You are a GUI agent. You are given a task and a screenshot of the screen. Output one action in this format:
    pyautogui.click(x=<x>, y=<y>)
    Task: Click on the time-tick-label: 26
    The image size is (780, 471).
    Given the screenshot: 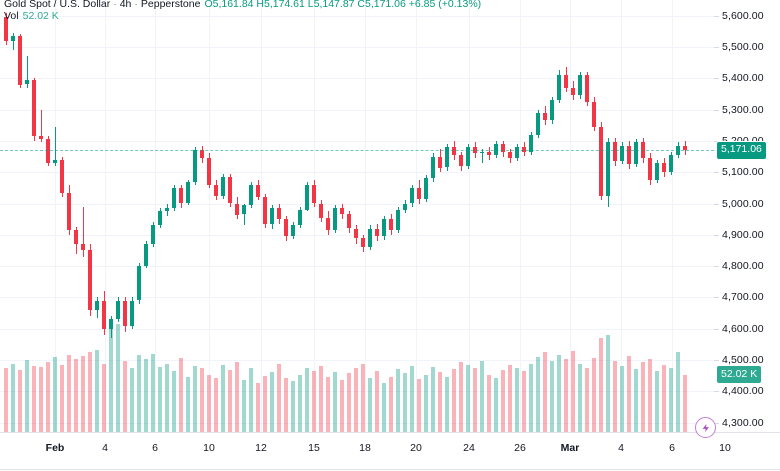 What is the action you would take?
    pyautogui.click(x=520, y=448)
    